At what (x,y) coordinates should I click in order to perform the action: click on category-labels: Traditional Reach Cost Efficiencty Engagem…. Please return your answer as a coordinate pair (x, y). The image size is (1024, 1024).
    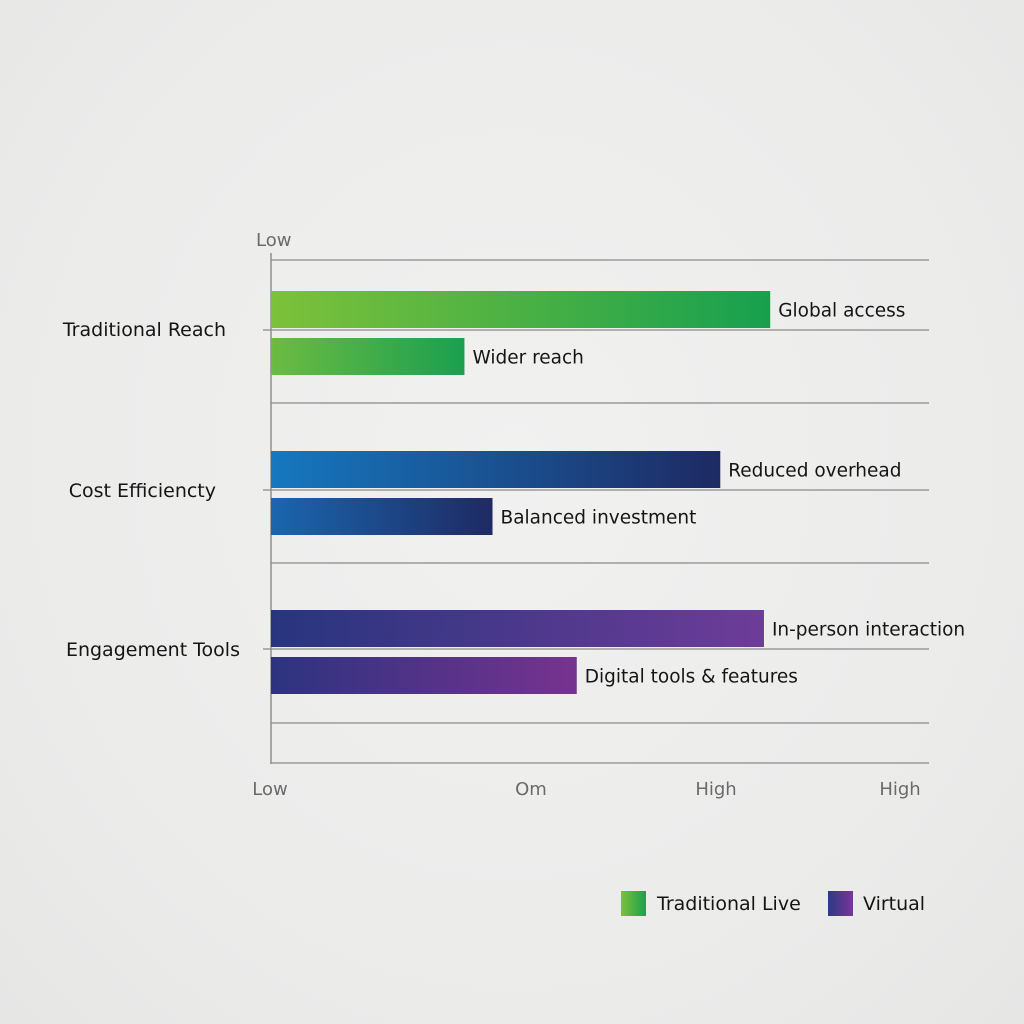
    Looking at the image, I should click on (151, 490).